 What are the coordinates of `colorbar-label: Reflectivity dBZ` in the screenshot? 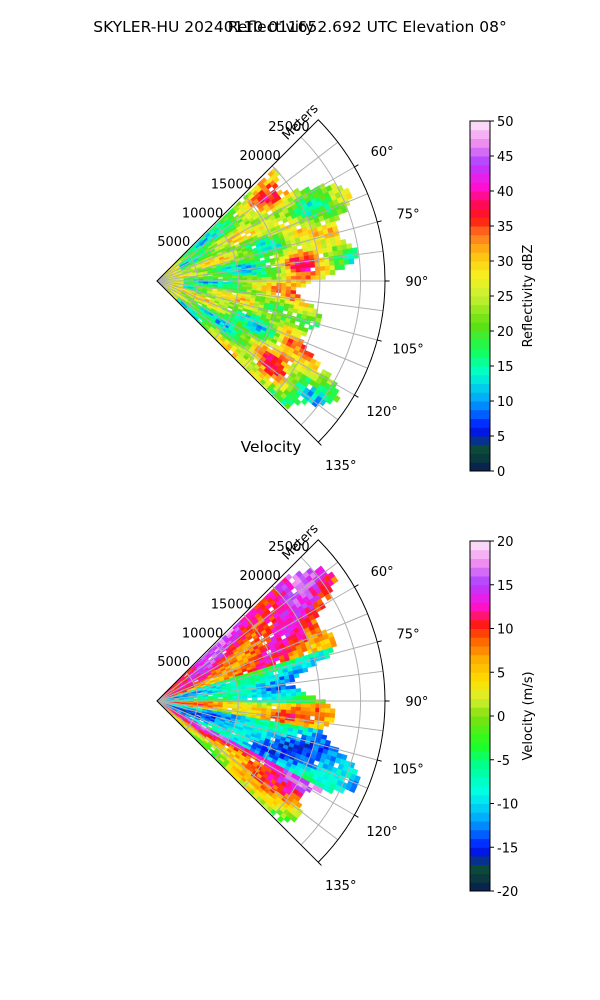 It's located at (528, 296).